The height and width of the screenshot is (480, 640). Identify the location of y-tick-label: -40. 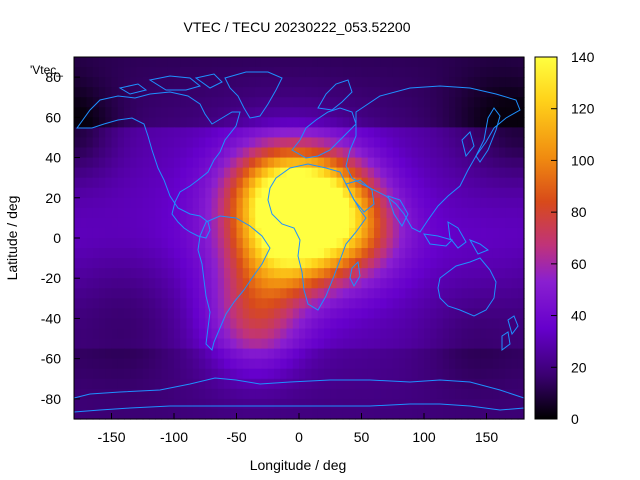
(51, 318).